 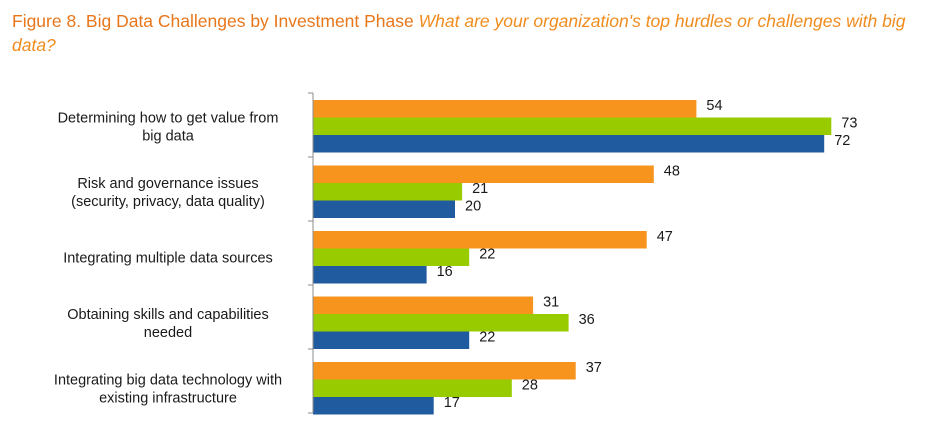 I want to click on category-label-line: Integrating multiple data sources, so click(x=168, y=258).